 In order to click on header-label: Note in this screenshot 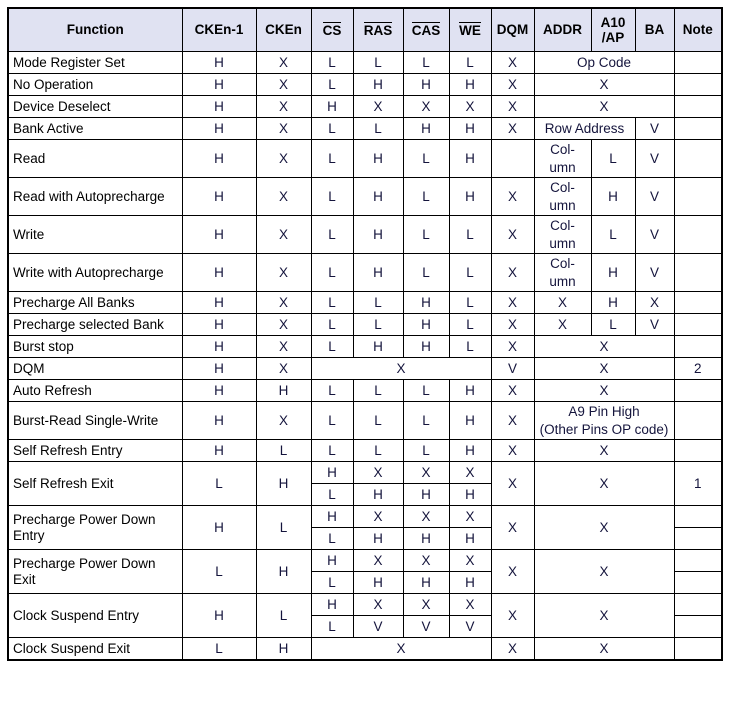, I will do `click(697, 30)`.